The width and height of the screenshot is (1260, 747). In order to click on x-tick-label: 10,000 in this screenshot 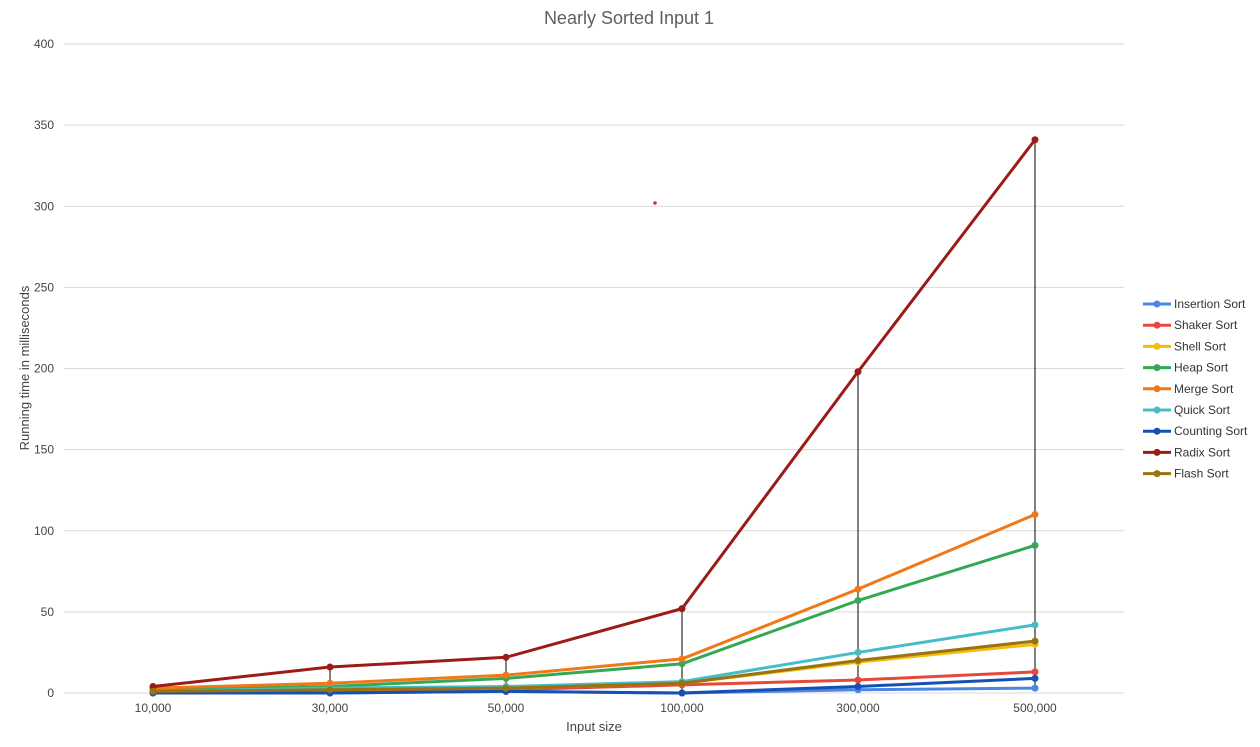, I will do `click(153, 708)`.